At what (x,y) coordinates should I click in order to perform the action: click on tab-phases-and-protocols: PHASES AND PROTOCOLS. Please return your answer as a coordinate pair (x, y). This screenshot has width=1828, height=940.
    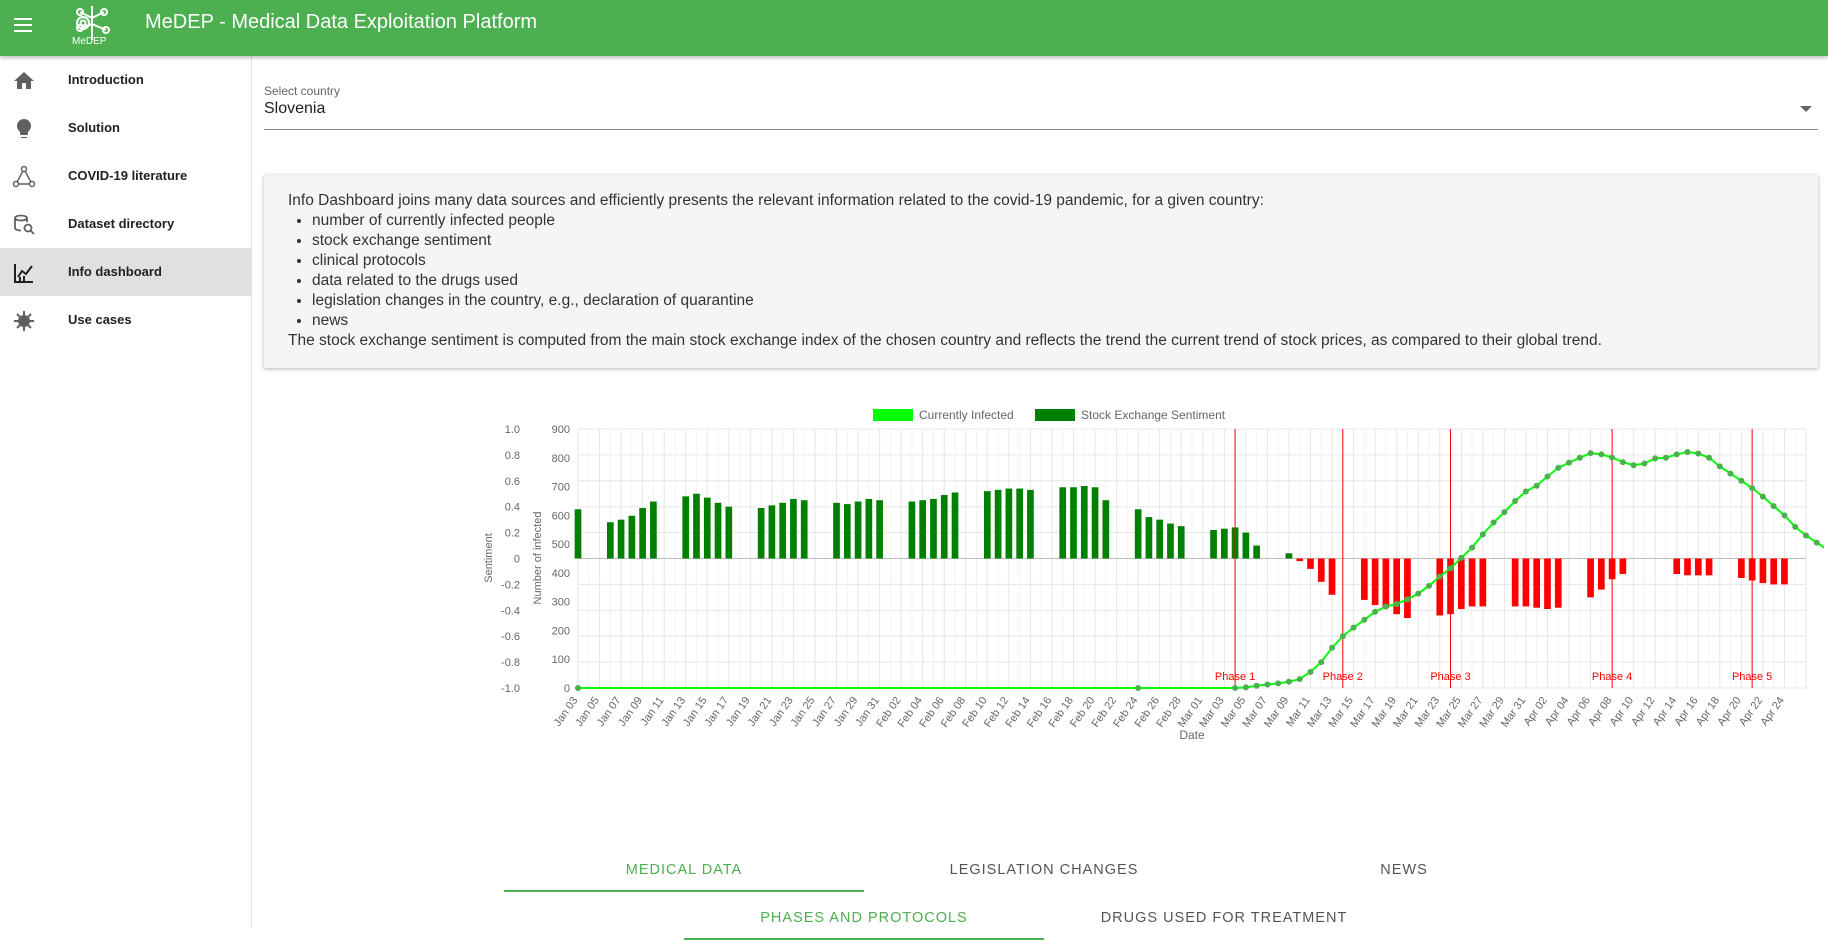
    Looking at the image, I should click on (864, 918).